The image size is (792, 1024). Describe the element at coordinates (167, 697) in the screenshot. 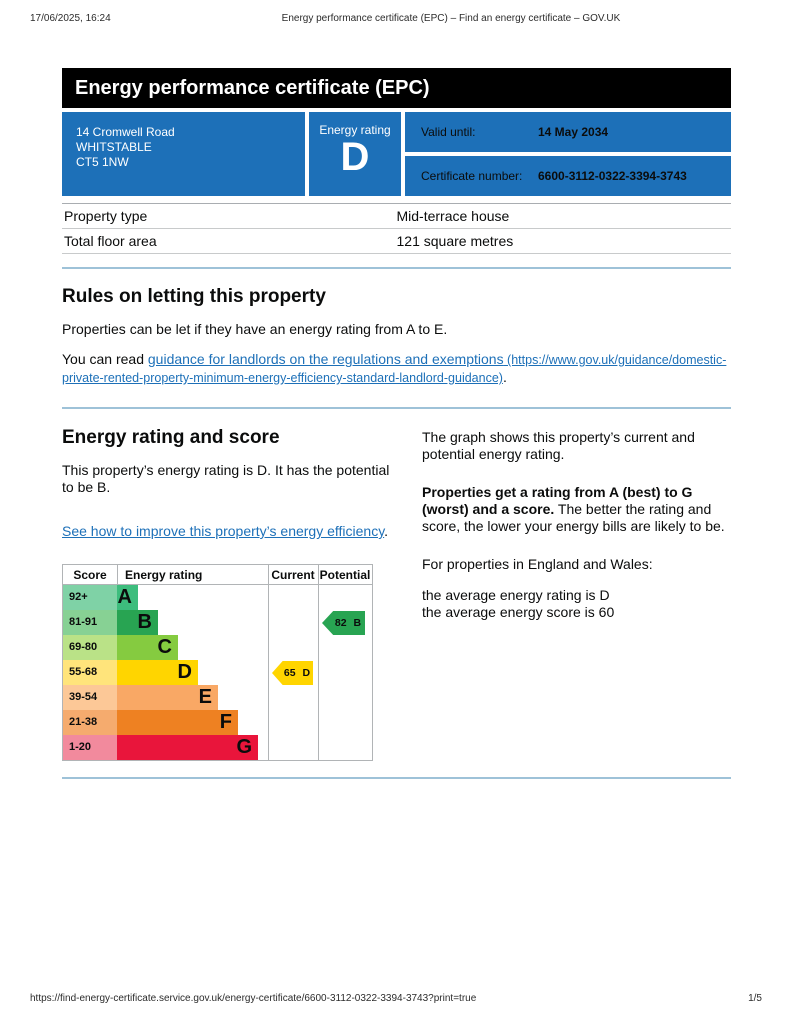

I see `band-bar-e: E` at that location.